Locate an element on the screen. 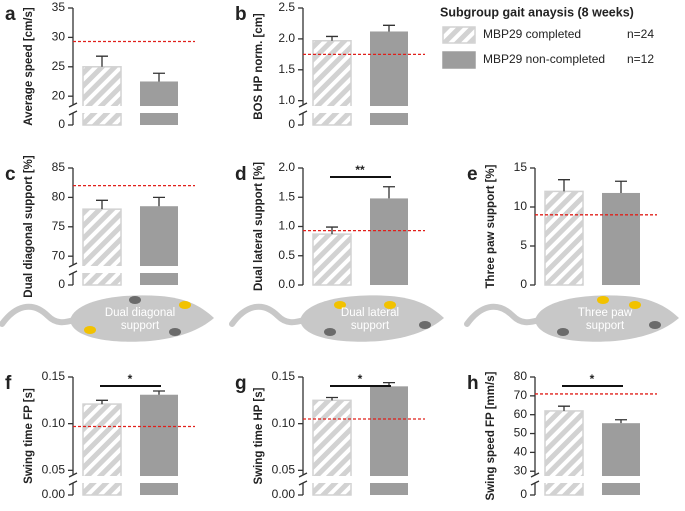  legend-n: n=24 is located at coordinates (640, 34).